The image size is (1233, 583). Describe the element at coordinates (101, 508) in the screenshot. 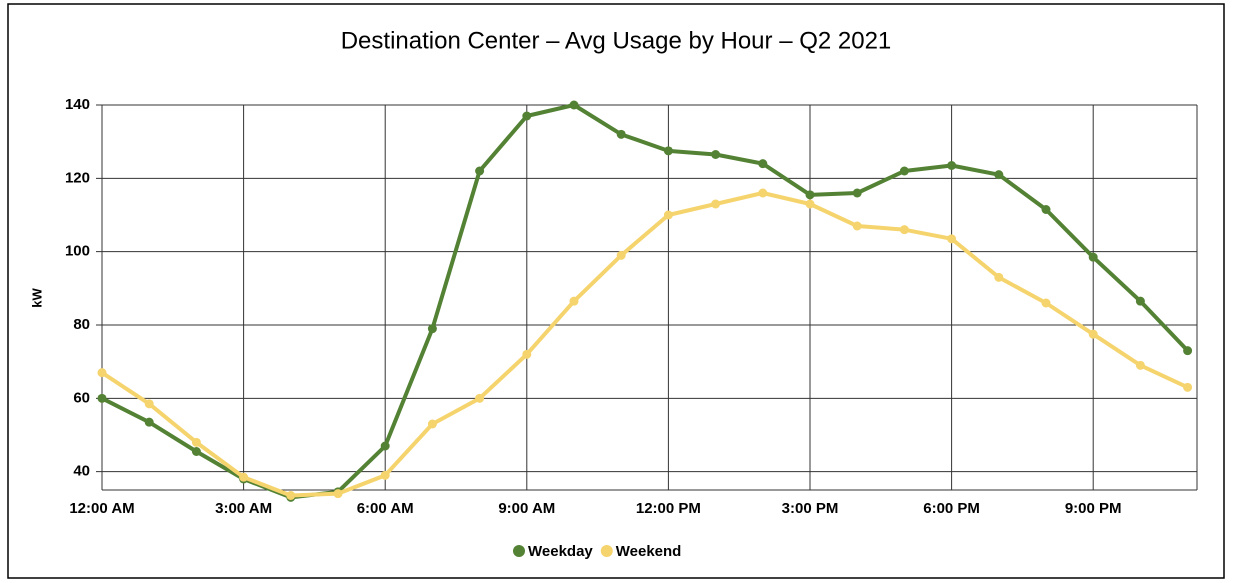

I see `x-tick-label: 12:00 AM` at that location.